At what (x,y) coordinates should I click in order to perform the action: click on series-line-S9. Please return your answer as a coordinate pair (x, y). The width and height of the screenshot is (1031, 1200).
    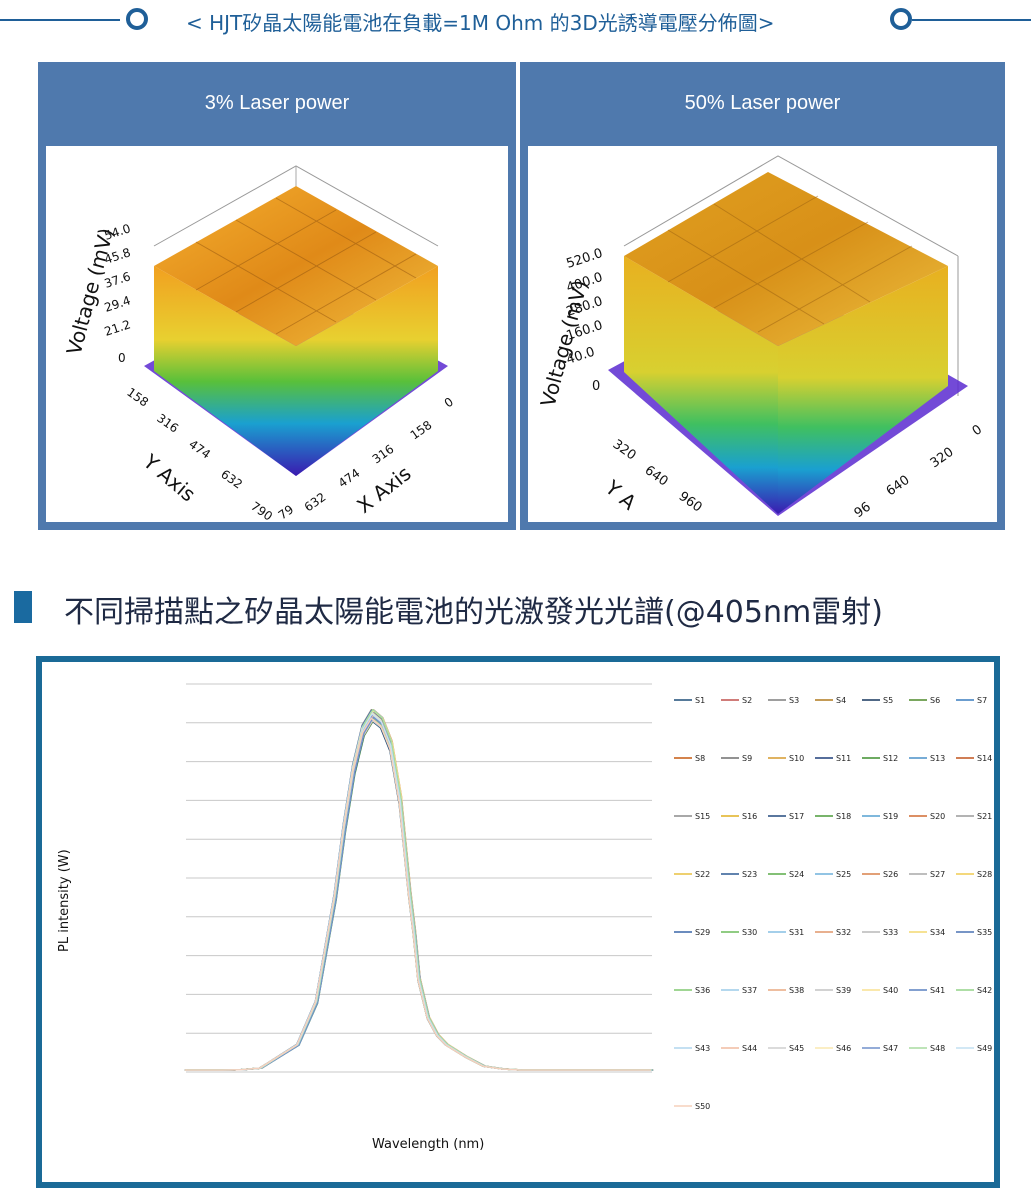
    Looking at the image, I should click on (419, 894).